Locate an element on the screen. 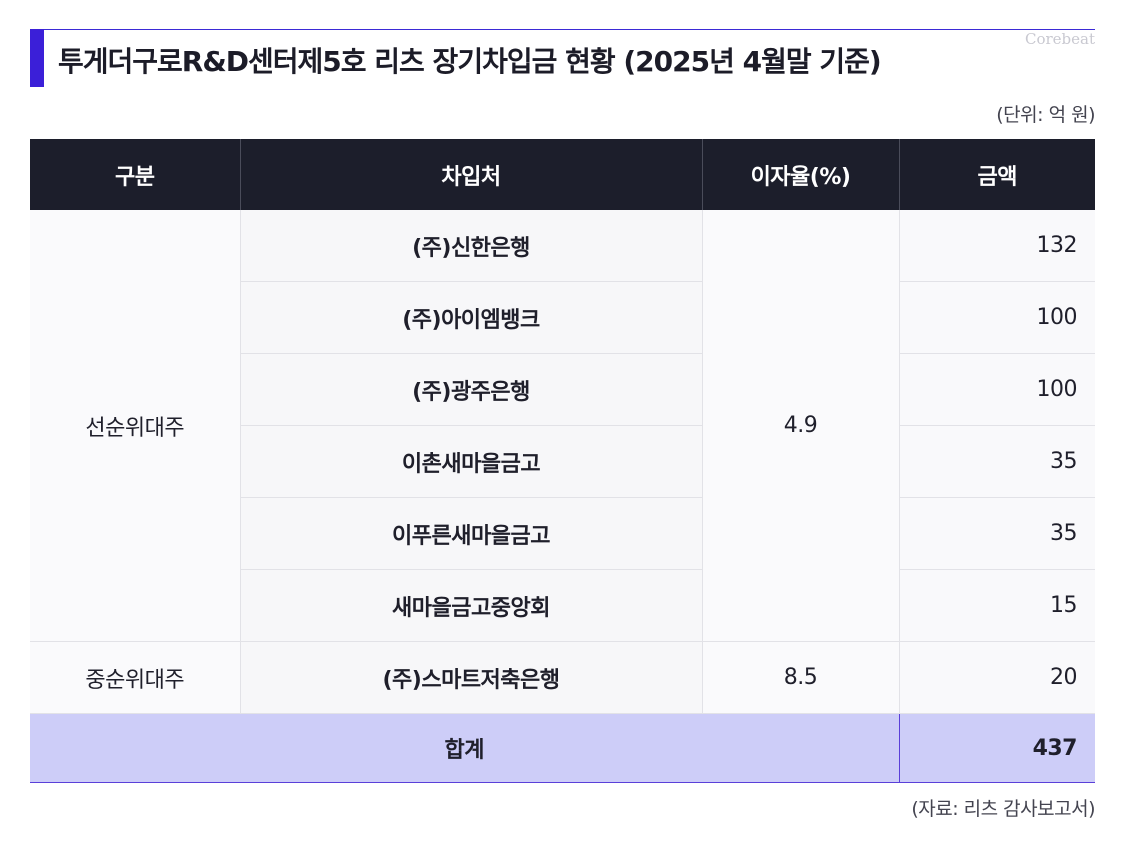  table-row: (주)광주은행 100 is located at coordinates (562, 389).